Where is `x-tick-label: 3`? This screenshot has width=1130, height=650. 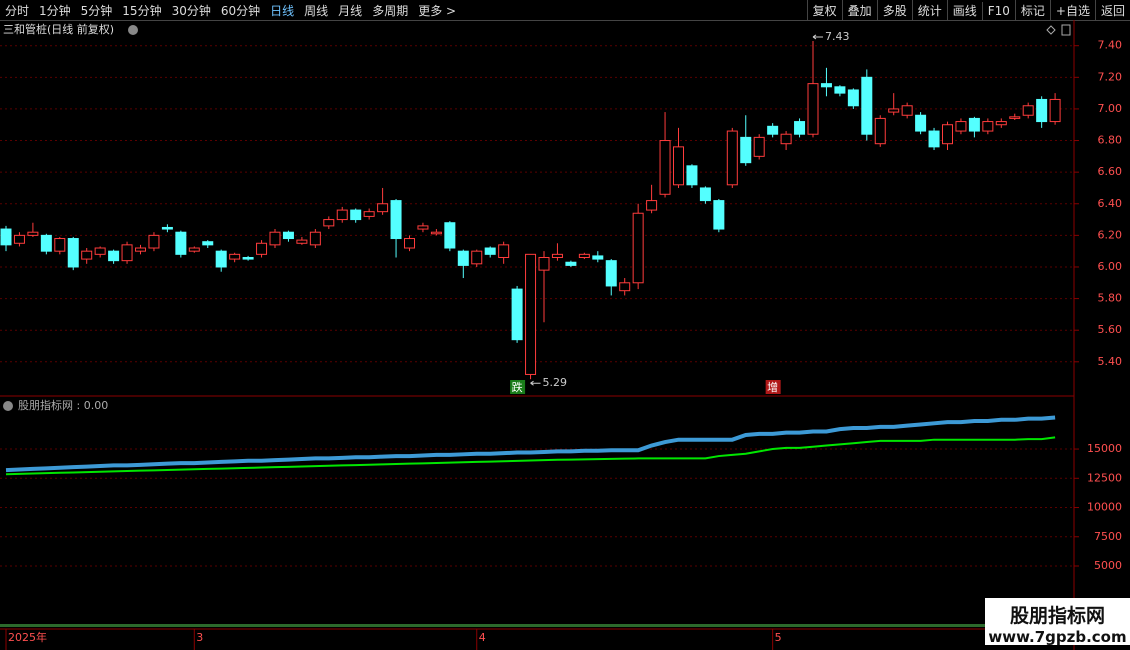 x-tick-label: 3 is located at coordinates (199, 637).